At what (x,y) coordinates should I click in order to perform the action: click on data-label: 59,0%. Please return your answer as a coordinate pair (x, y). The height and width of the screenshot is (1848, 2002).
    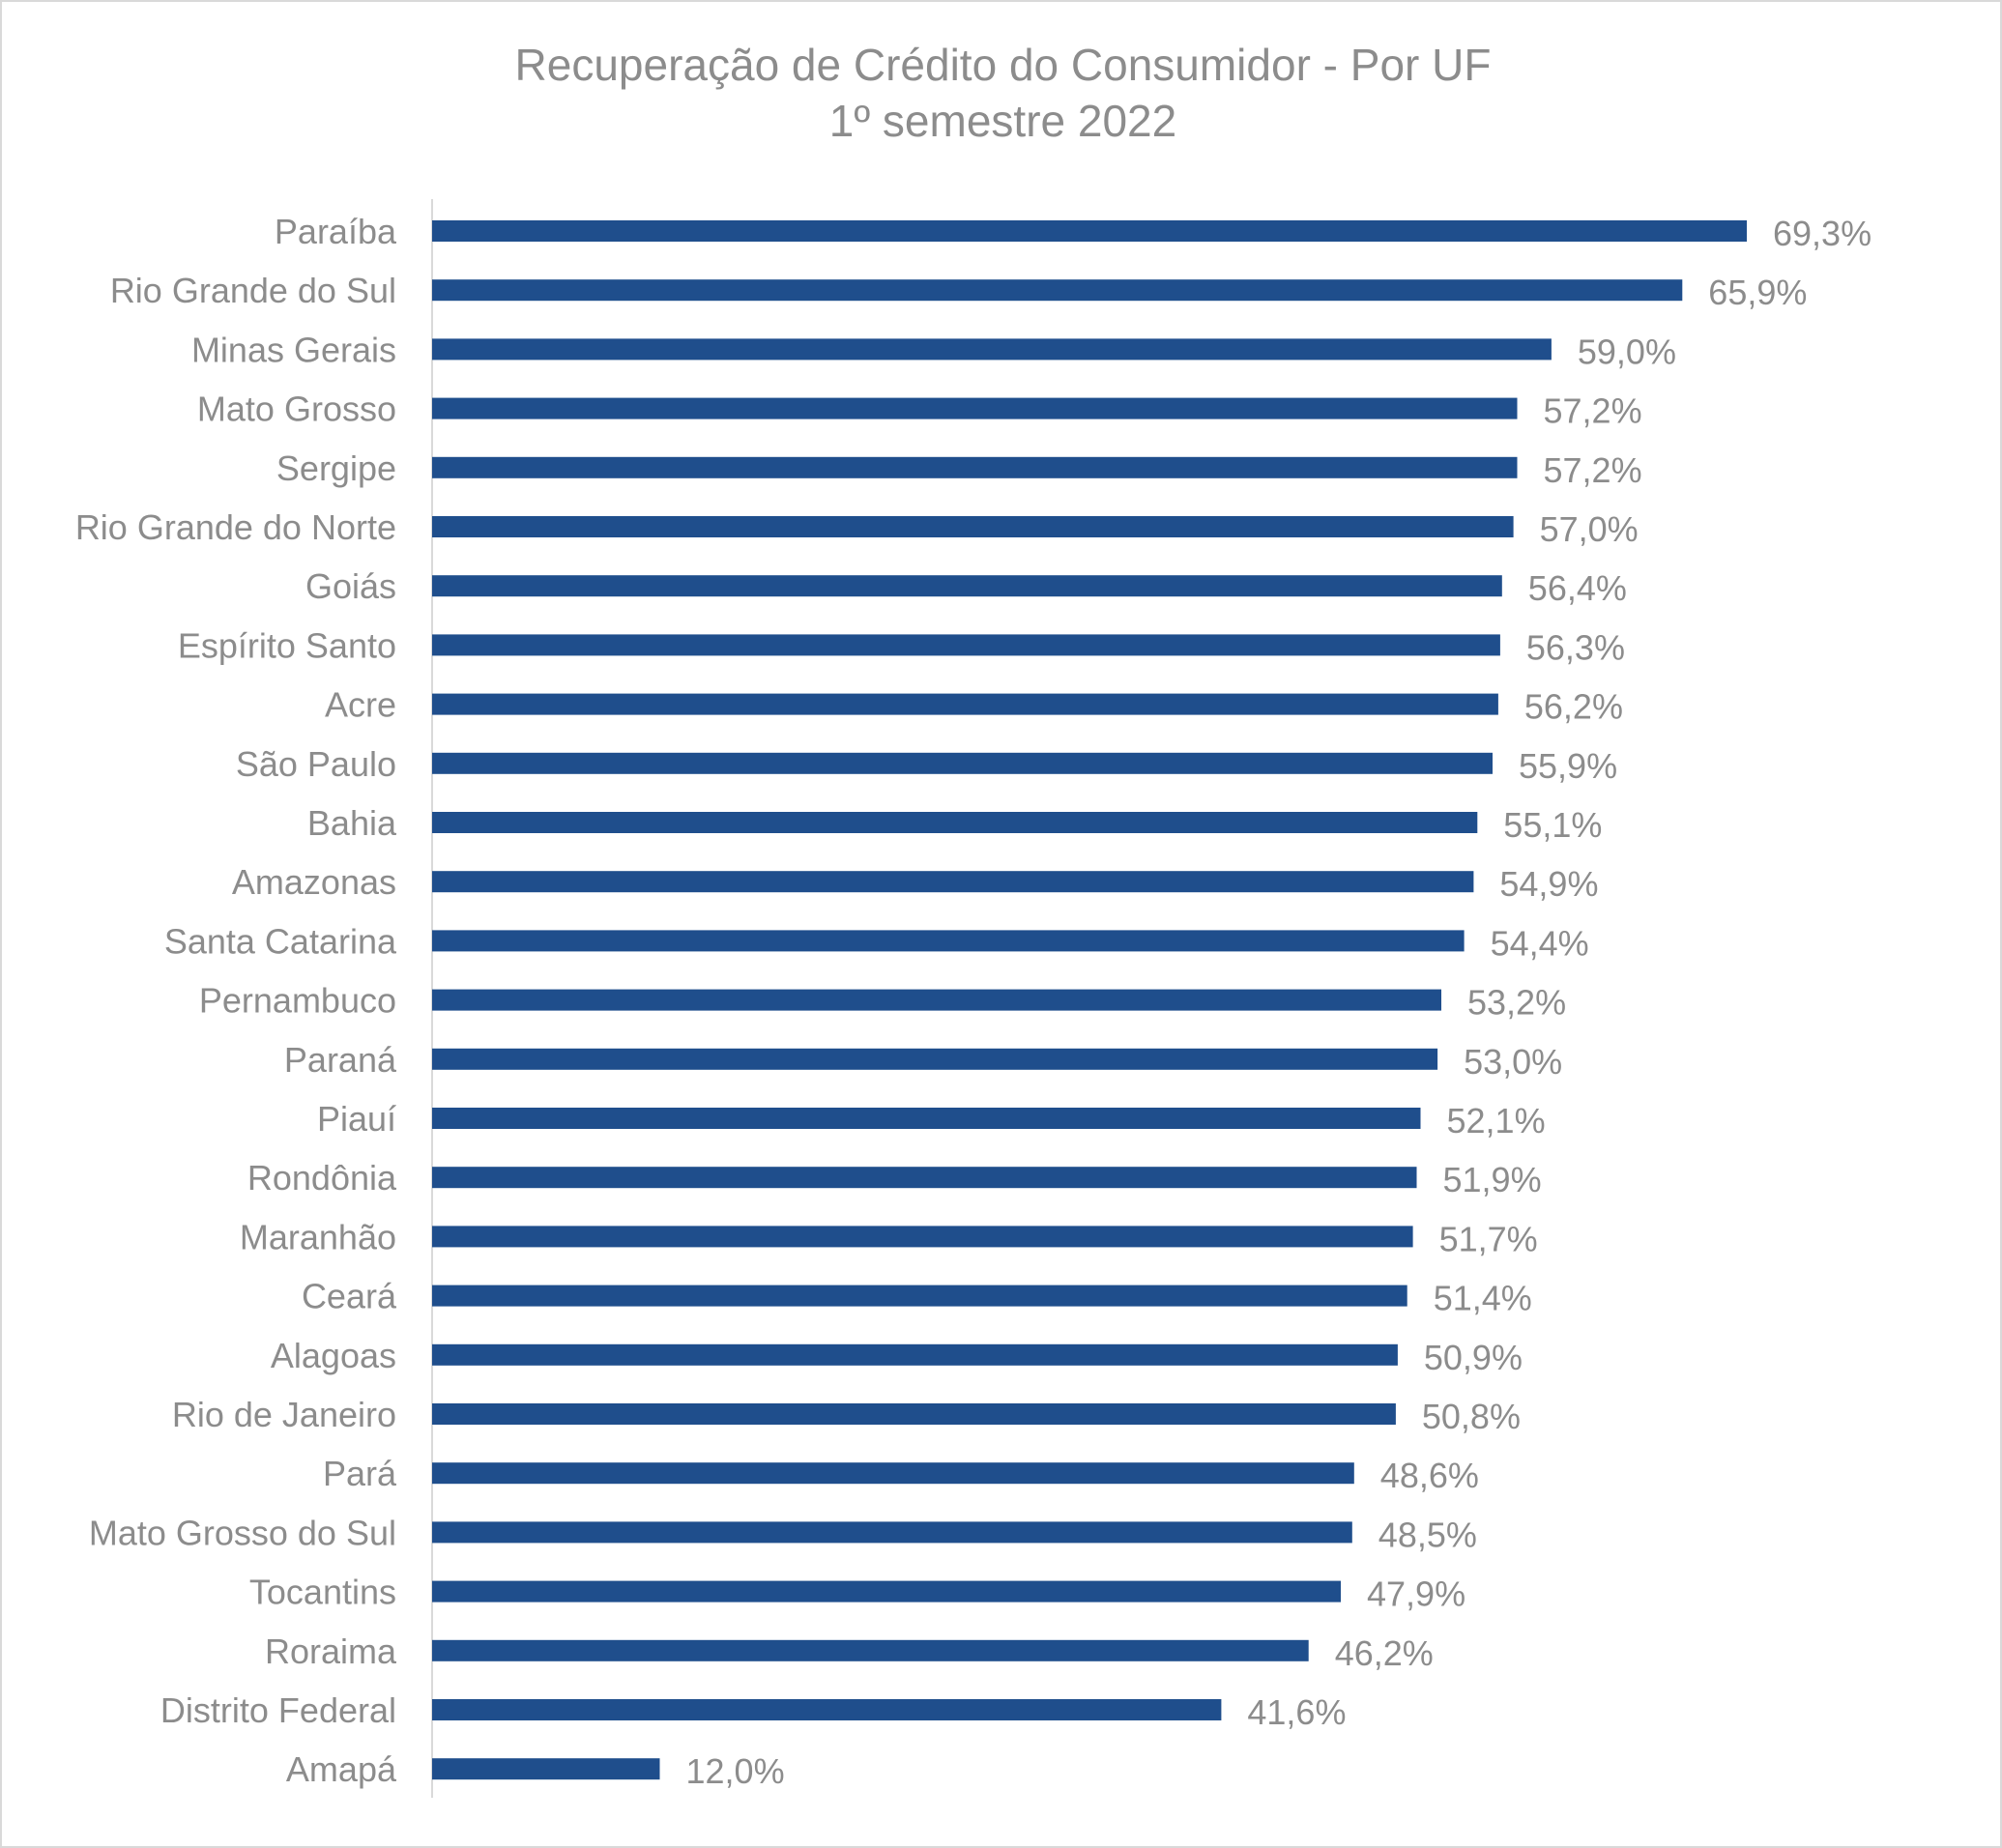
    Looking at the image, I should click on (1627, 351).